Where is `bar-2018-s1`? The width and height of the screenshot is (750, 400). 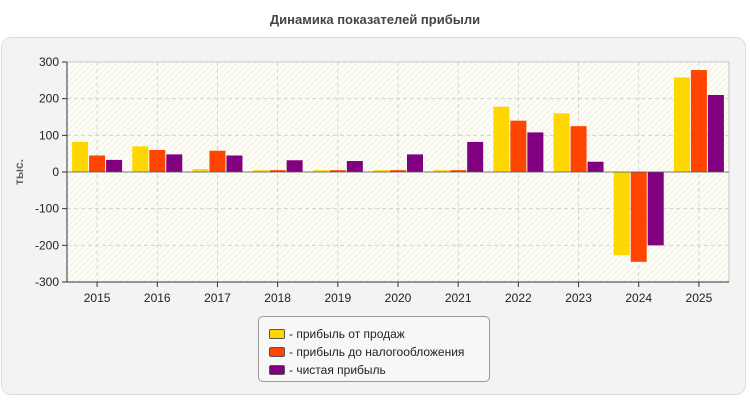 bar-2018-s1 is located at coordinates (277, 171).